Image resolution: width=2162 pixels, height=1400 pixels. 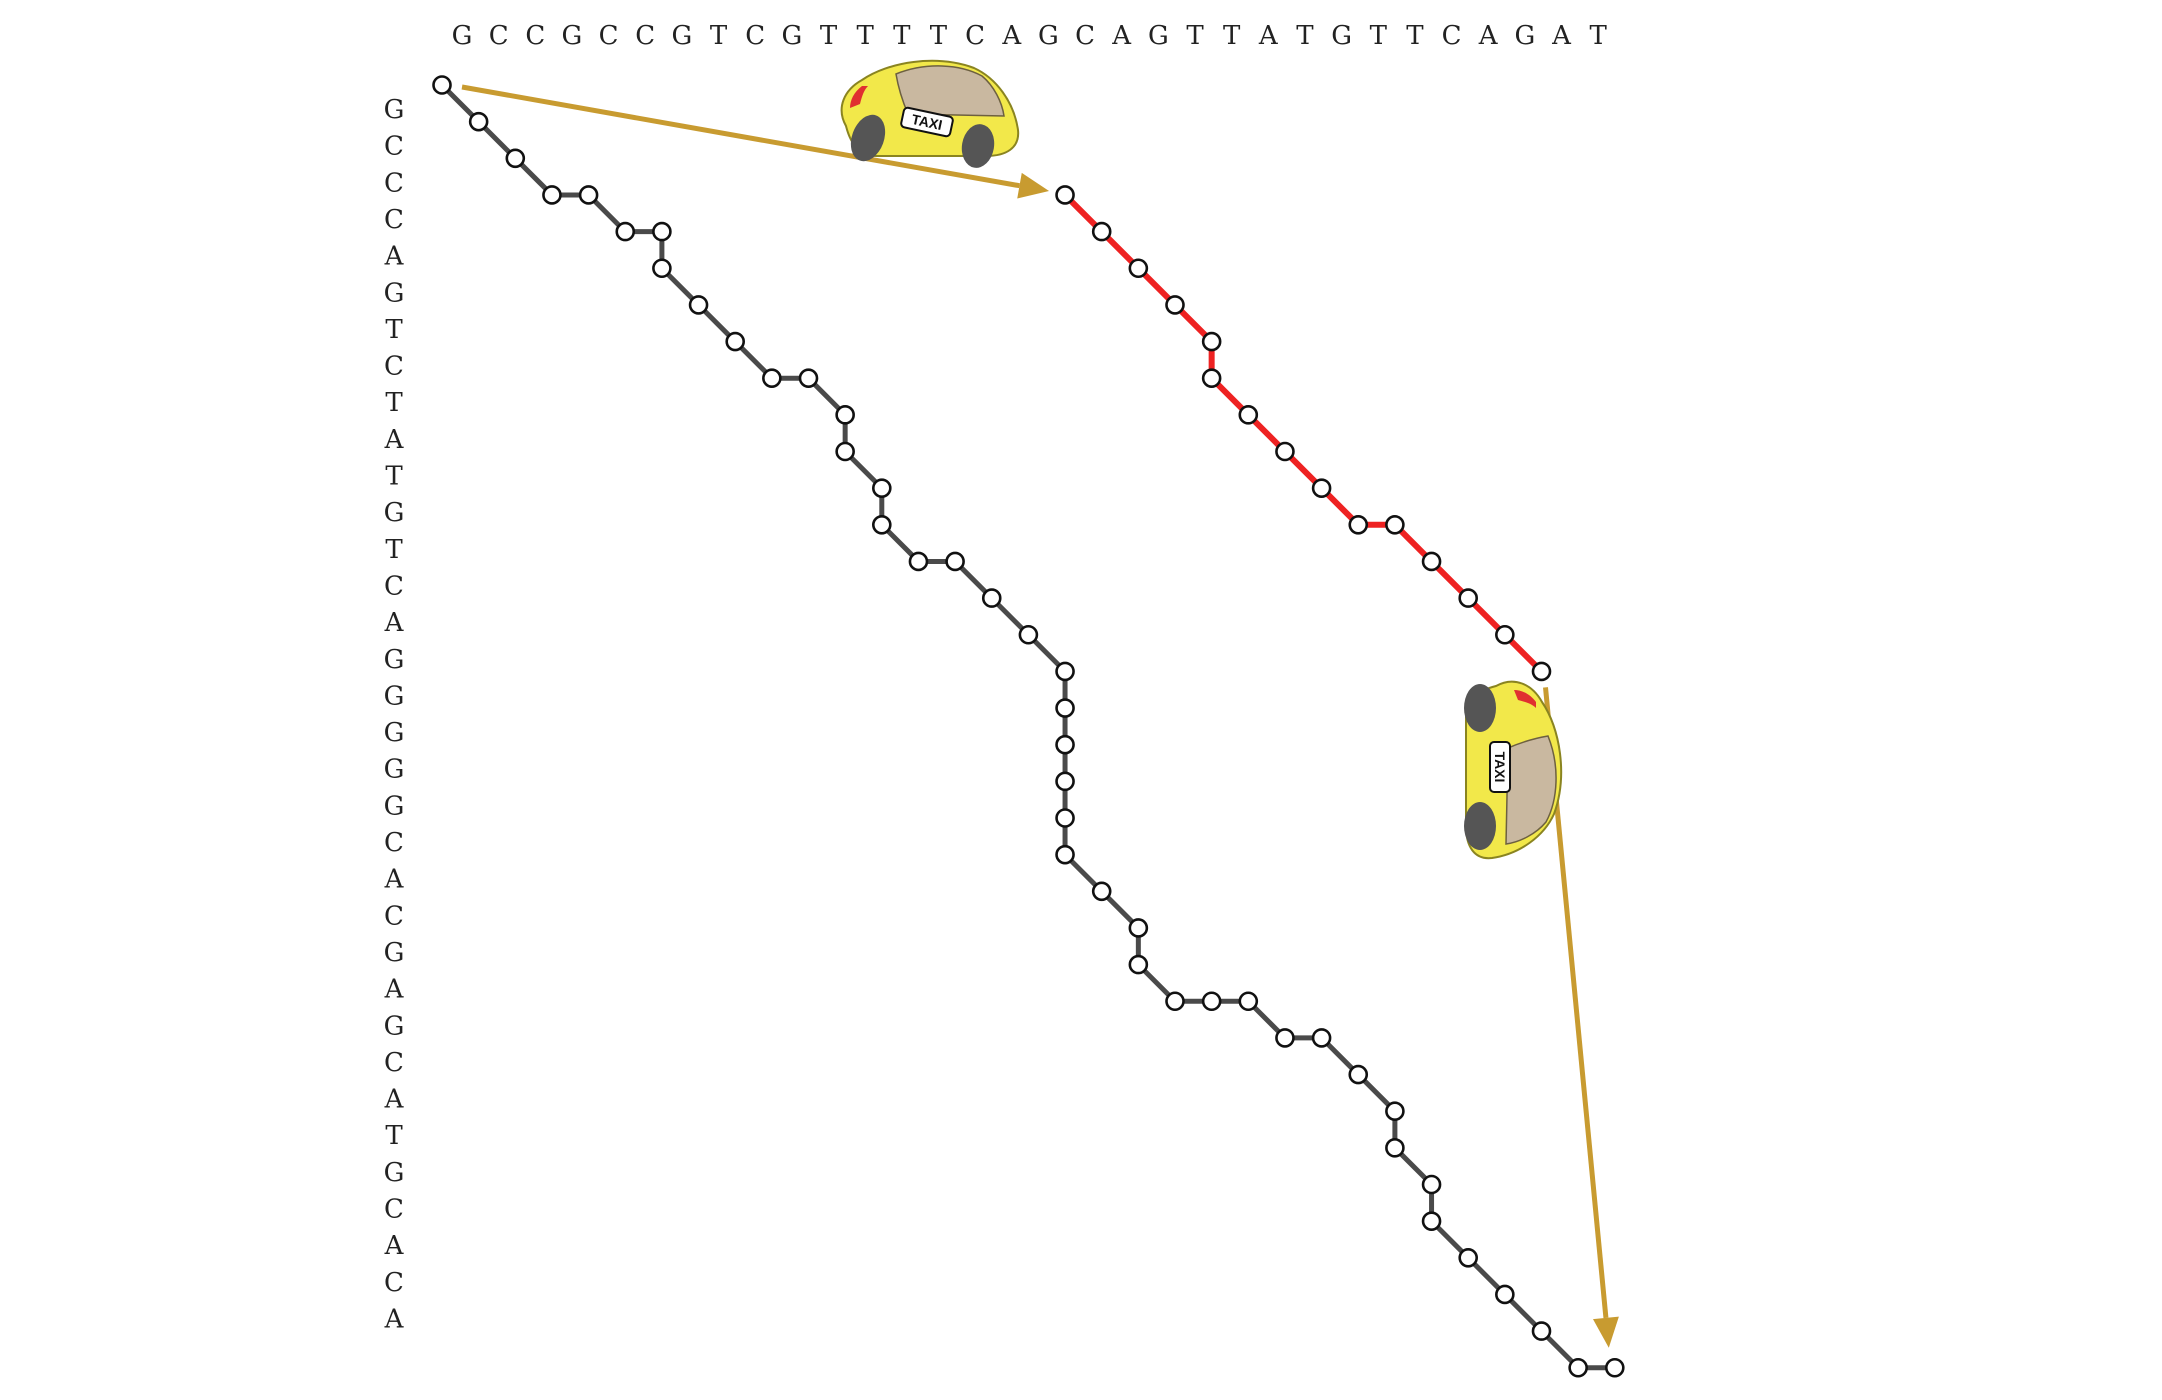 I want to click on taxi-car-icon: TAXI, so click(x=930, y=113).